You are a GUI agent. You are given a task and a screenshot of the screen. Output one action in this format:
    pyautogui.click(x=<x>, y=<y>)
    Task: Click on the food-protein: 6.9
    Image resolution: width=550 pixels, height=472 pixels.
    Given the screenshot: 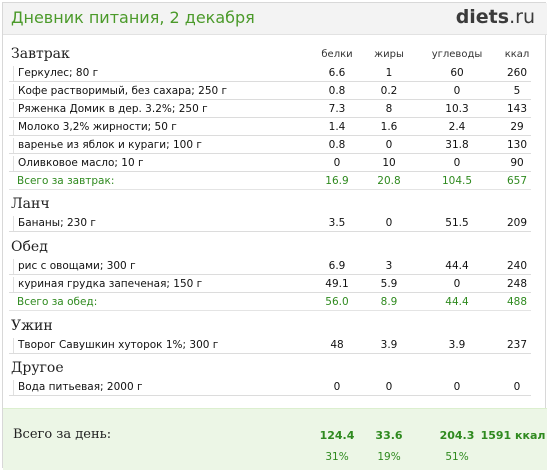 What is the action you would take?
    pyautogui.click(x=337, y=266)
    